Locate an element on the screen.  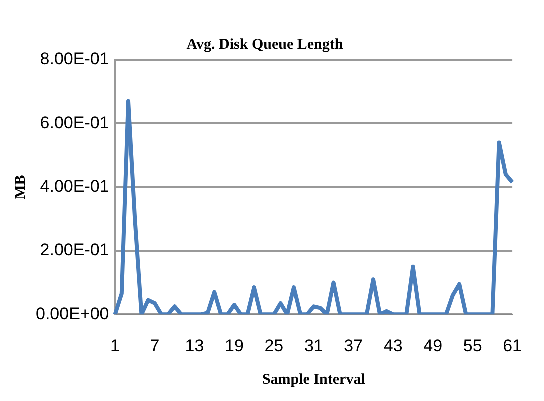
x-tick-label: 7 is located at coordinates (155, 346).